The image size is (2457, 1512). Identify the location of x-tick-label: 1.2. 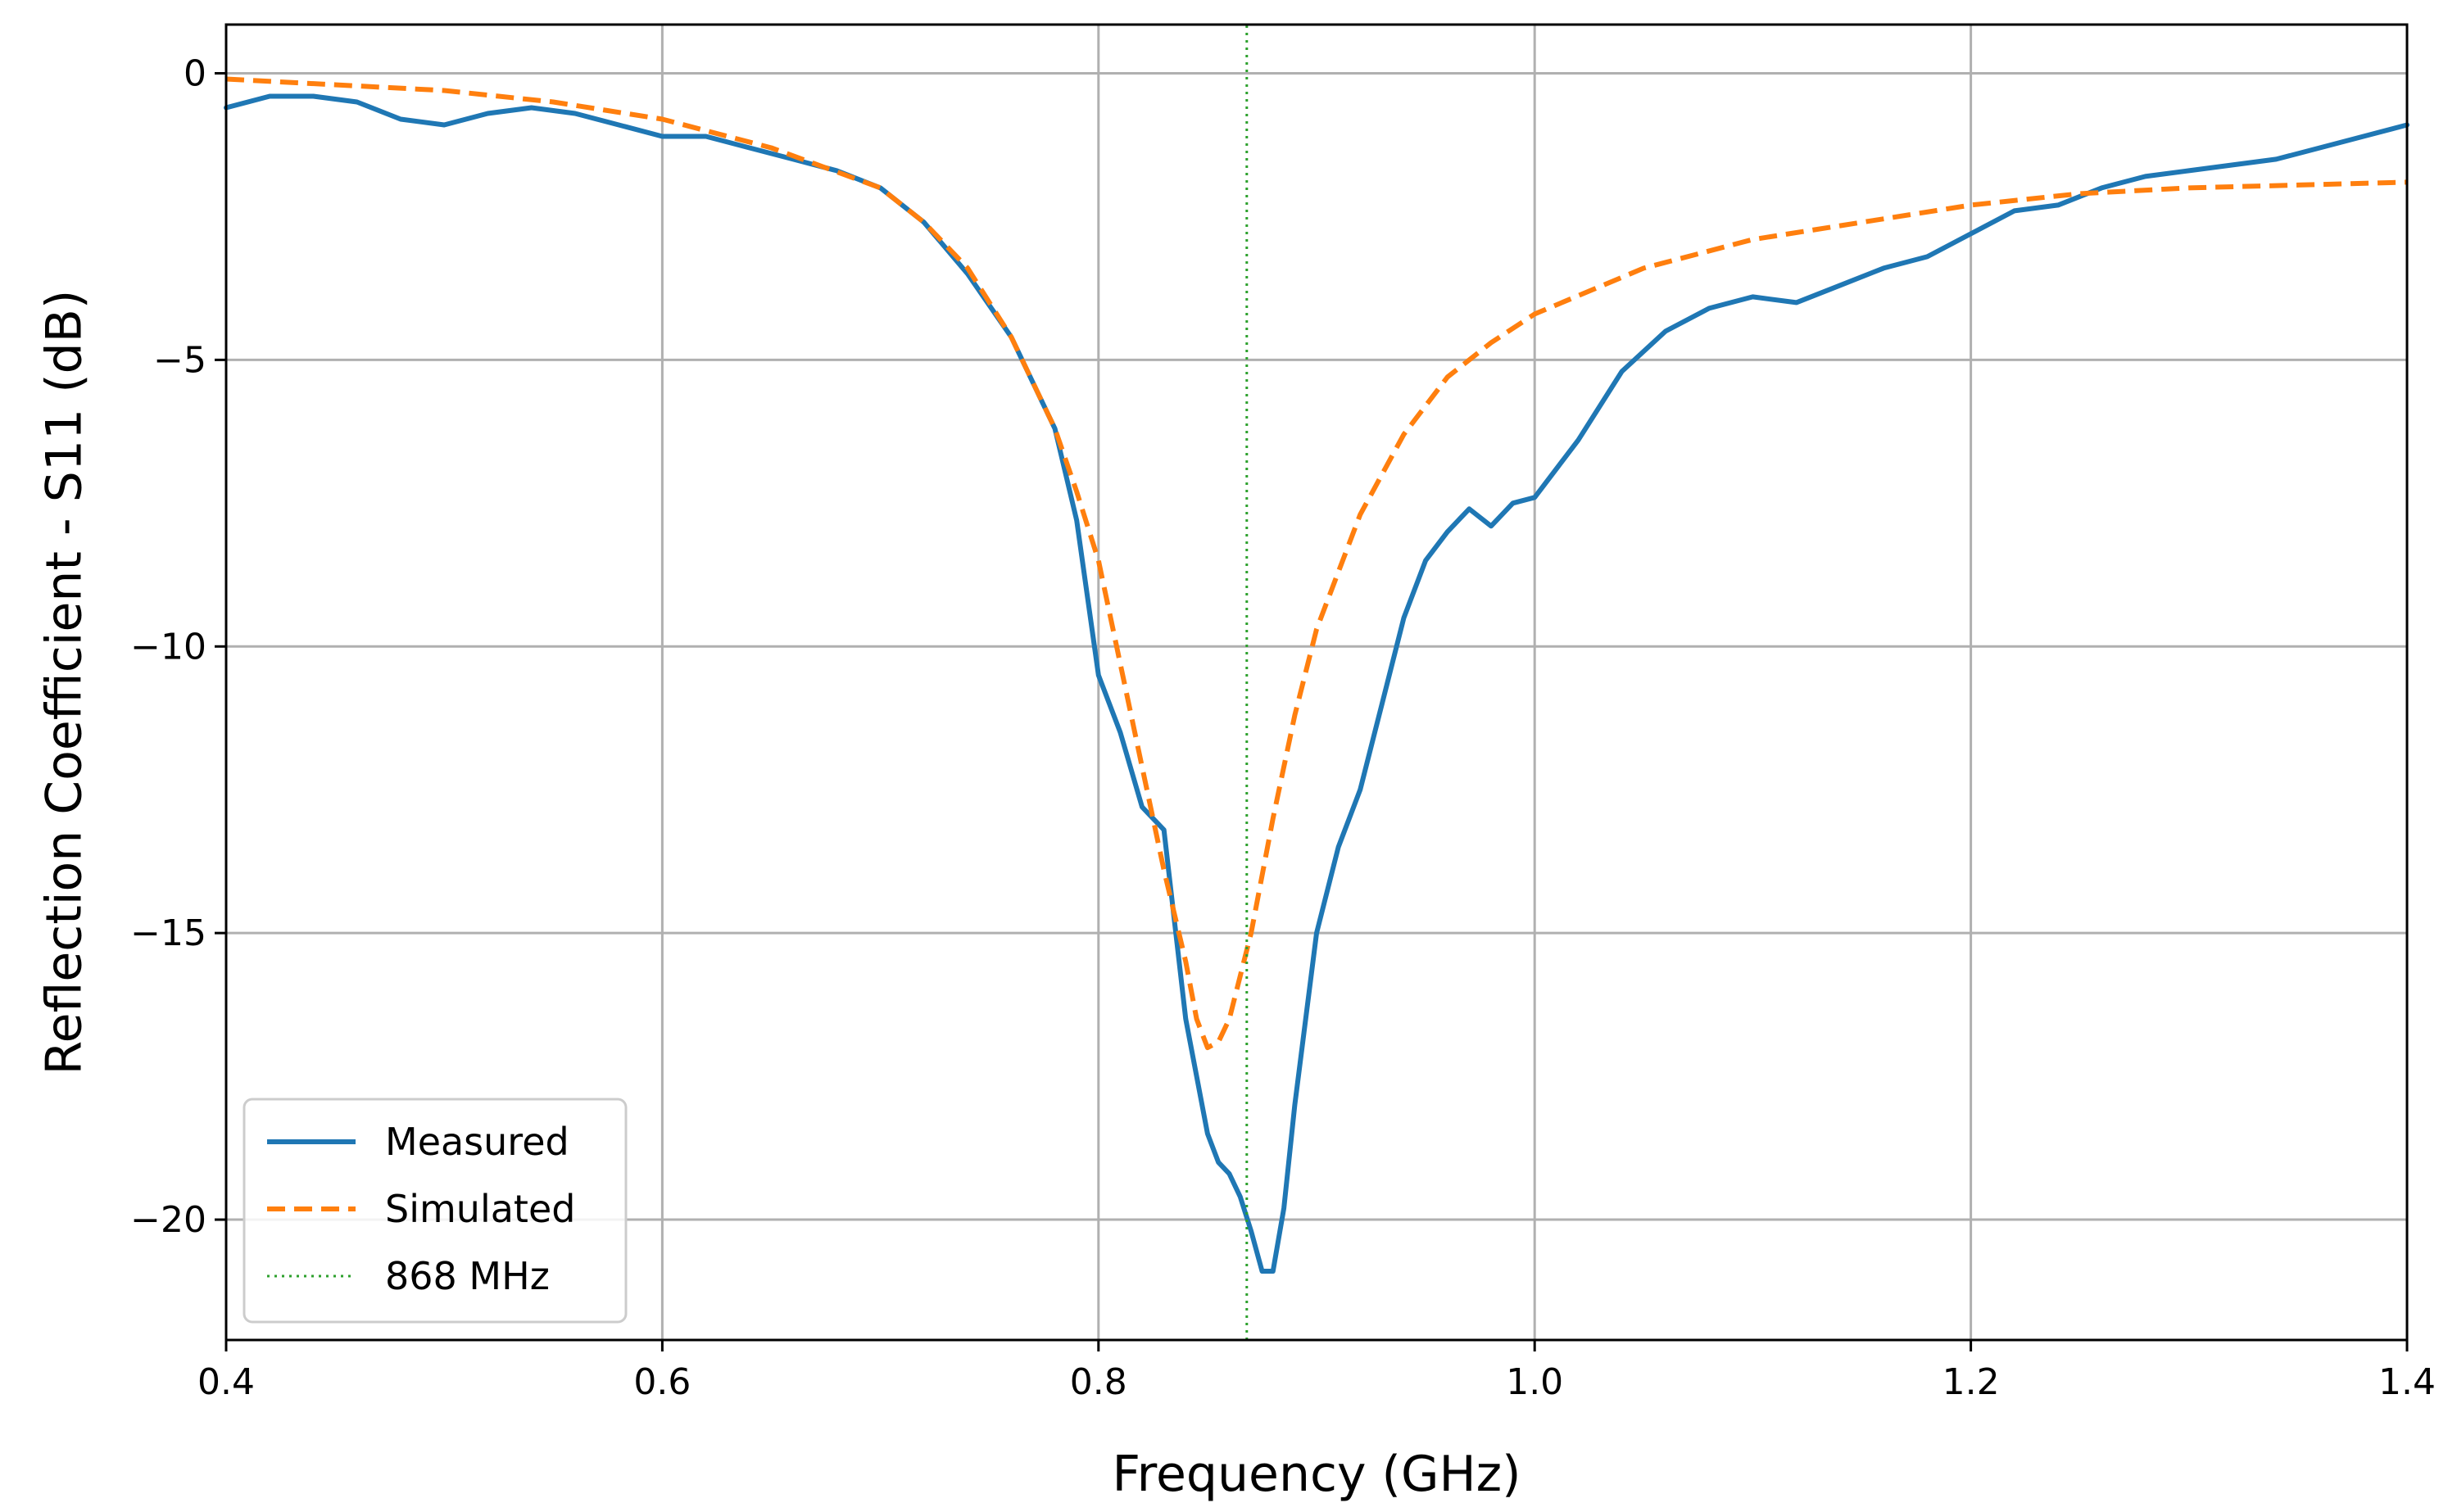
(1971, 1382).